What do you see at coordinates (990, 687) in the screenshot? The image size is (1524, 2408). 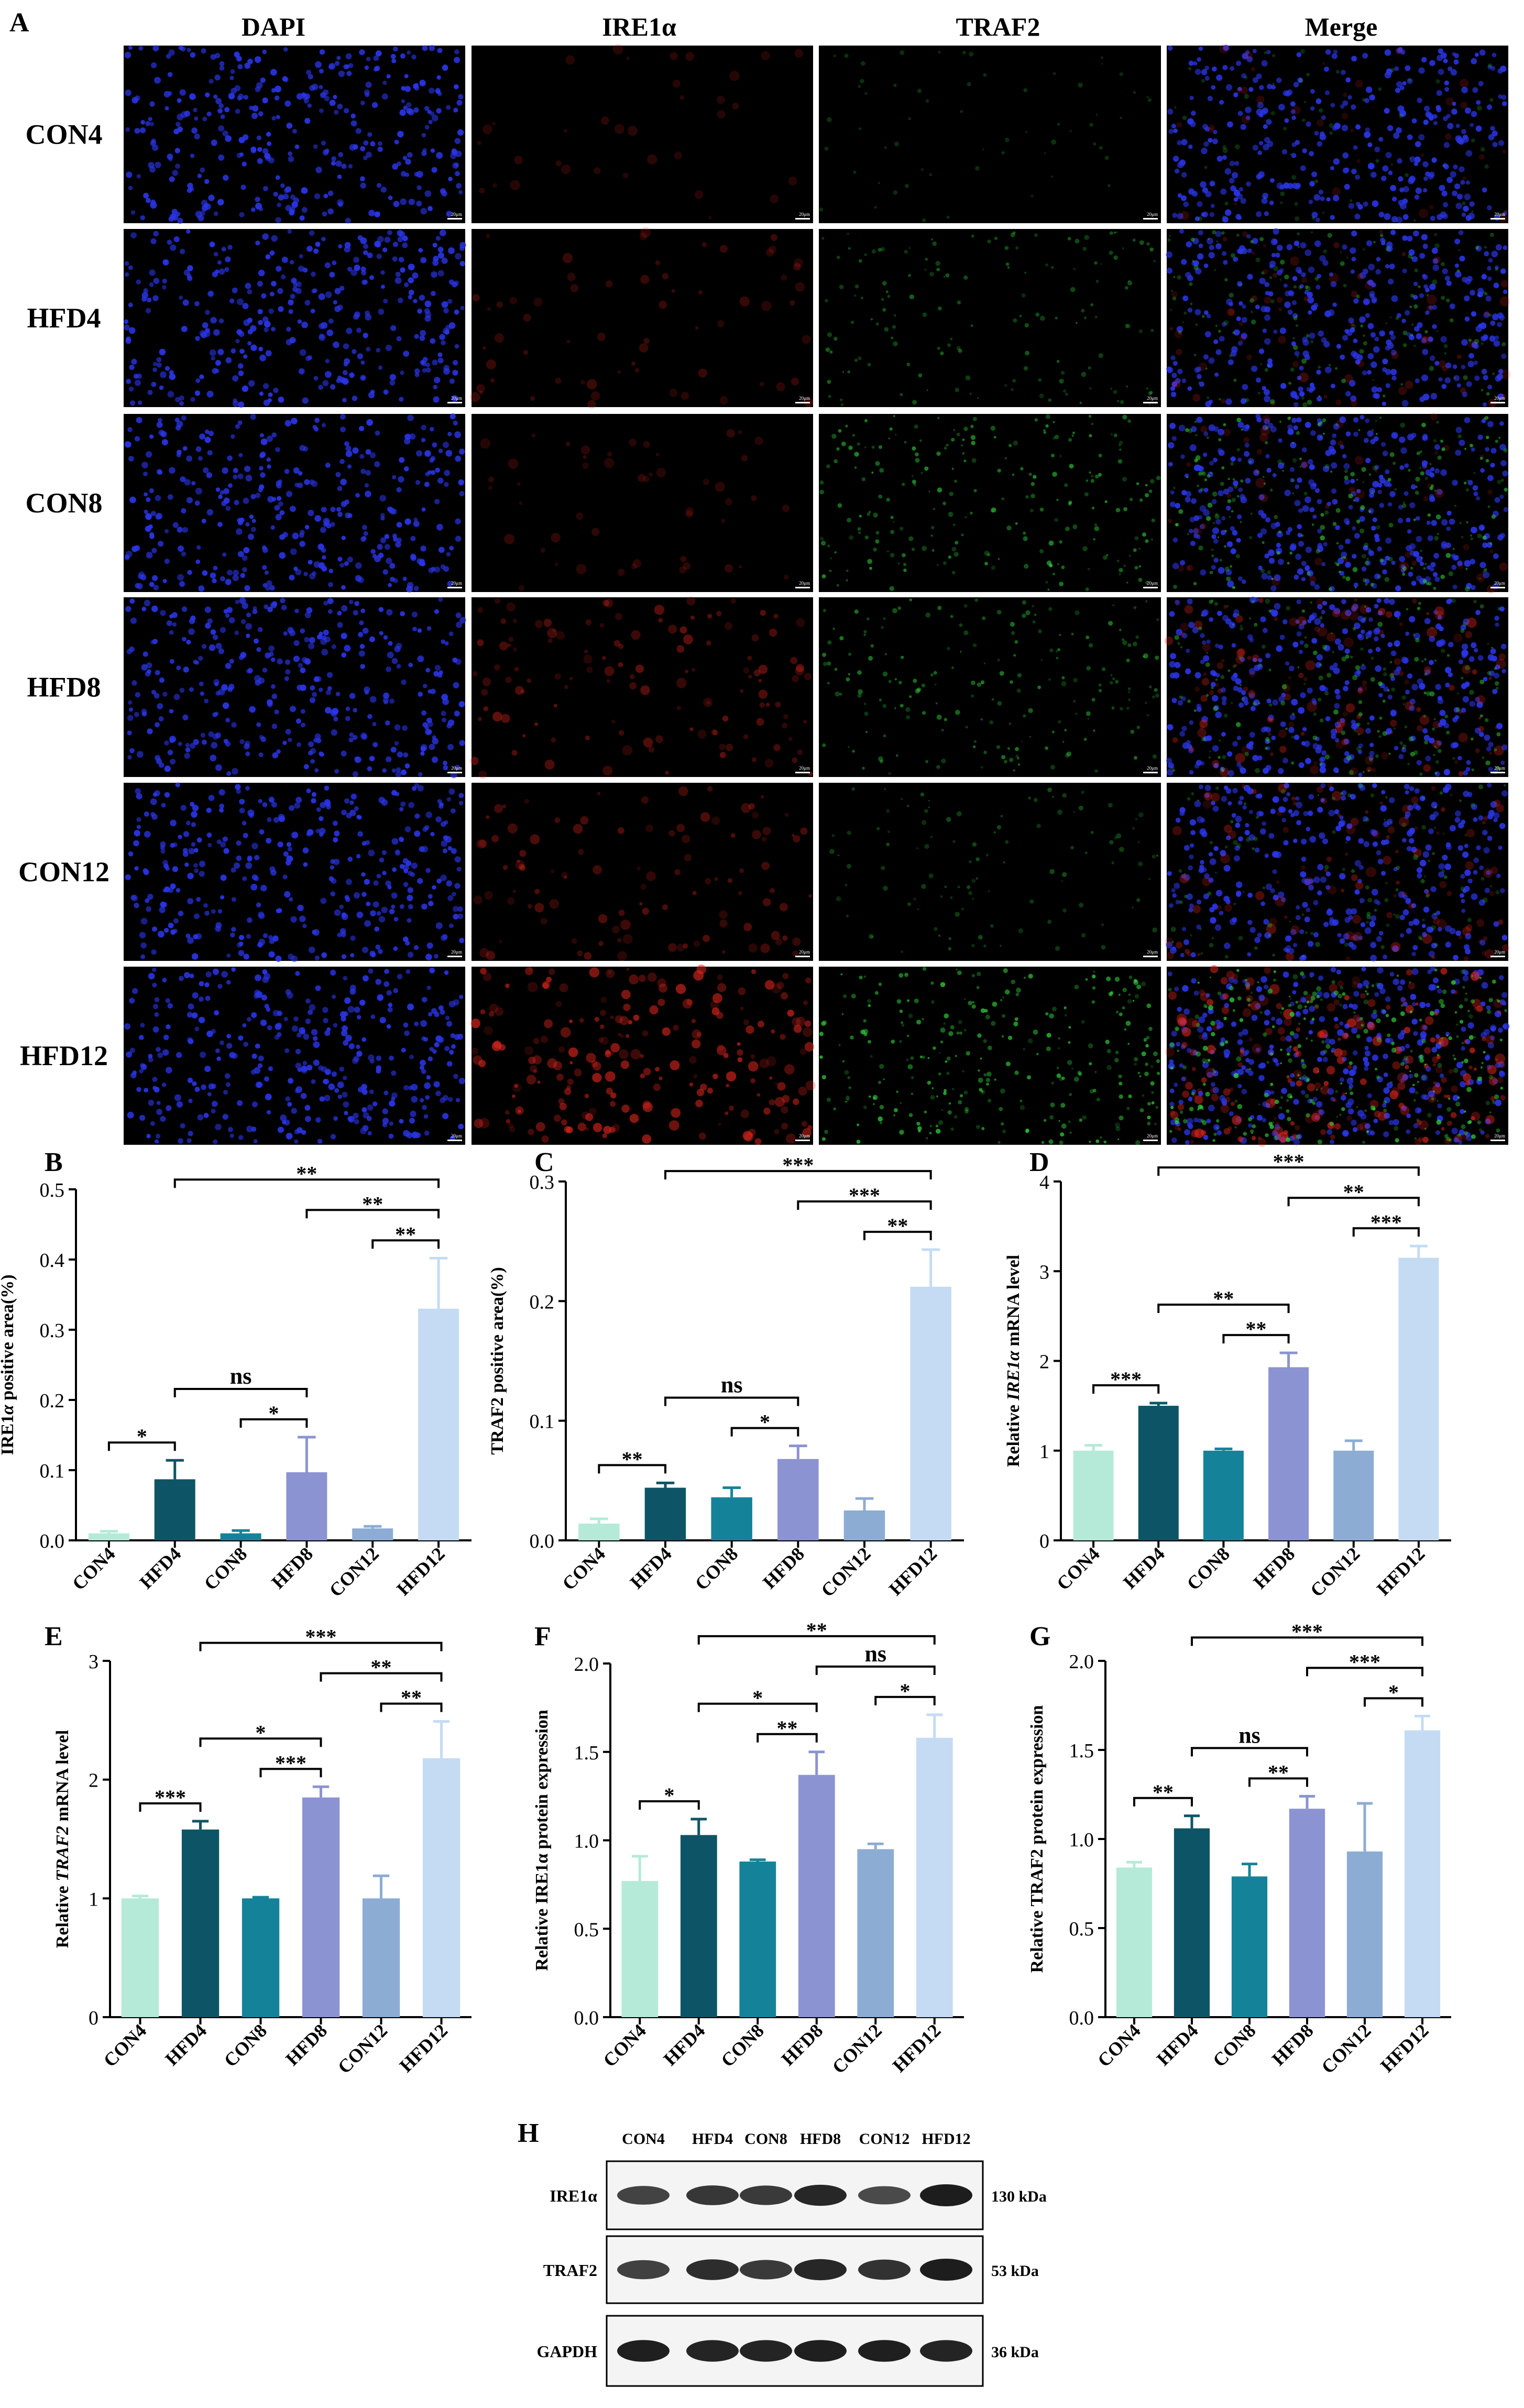 I see `micrograph-hfd8-2: 20μm` at bounding box center [990, 687].